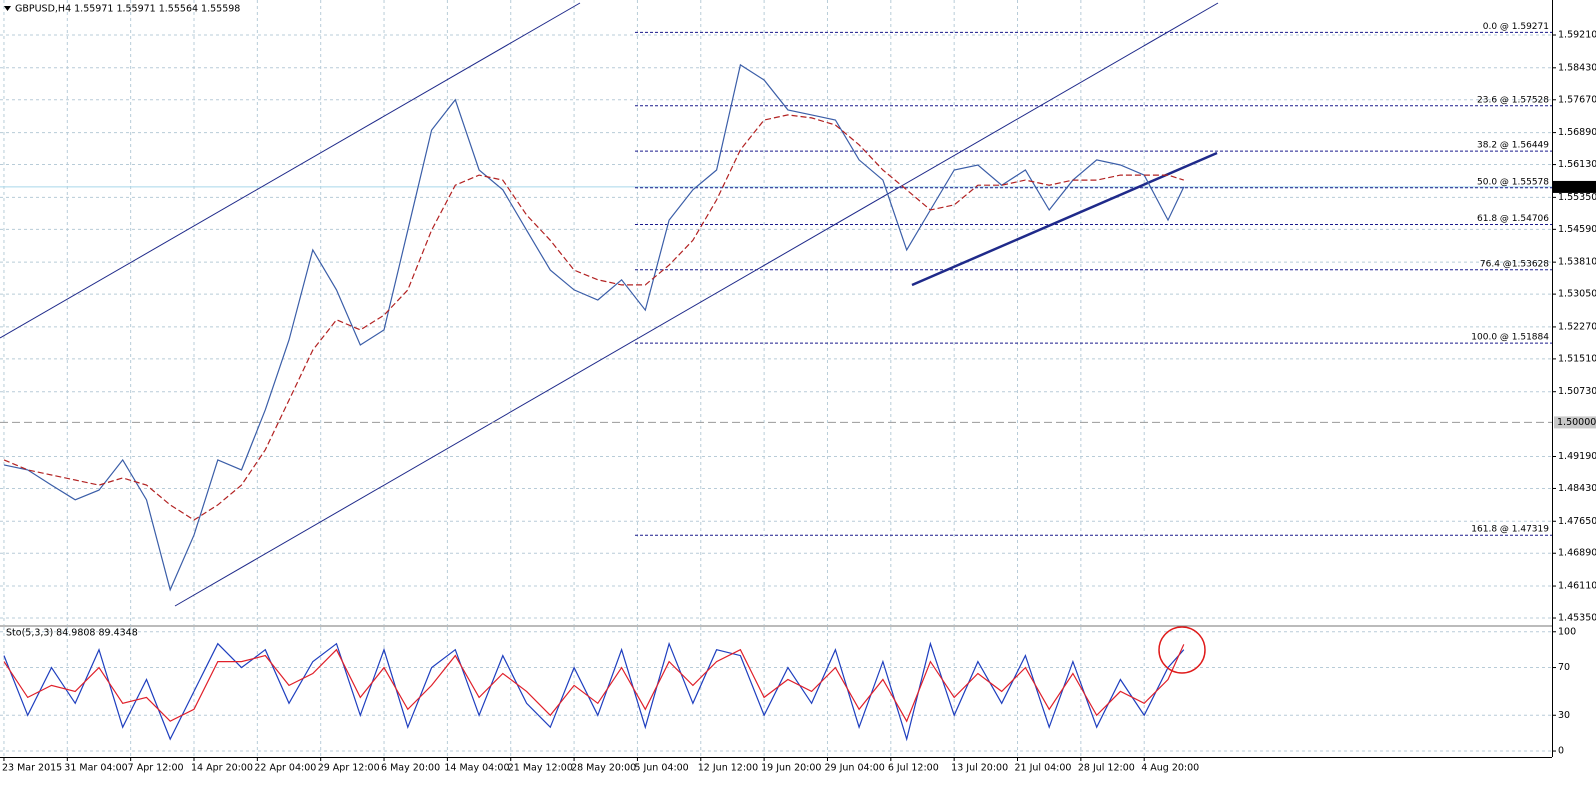  I want to click on current-price-label: 1.55598, so click(1576, 186).